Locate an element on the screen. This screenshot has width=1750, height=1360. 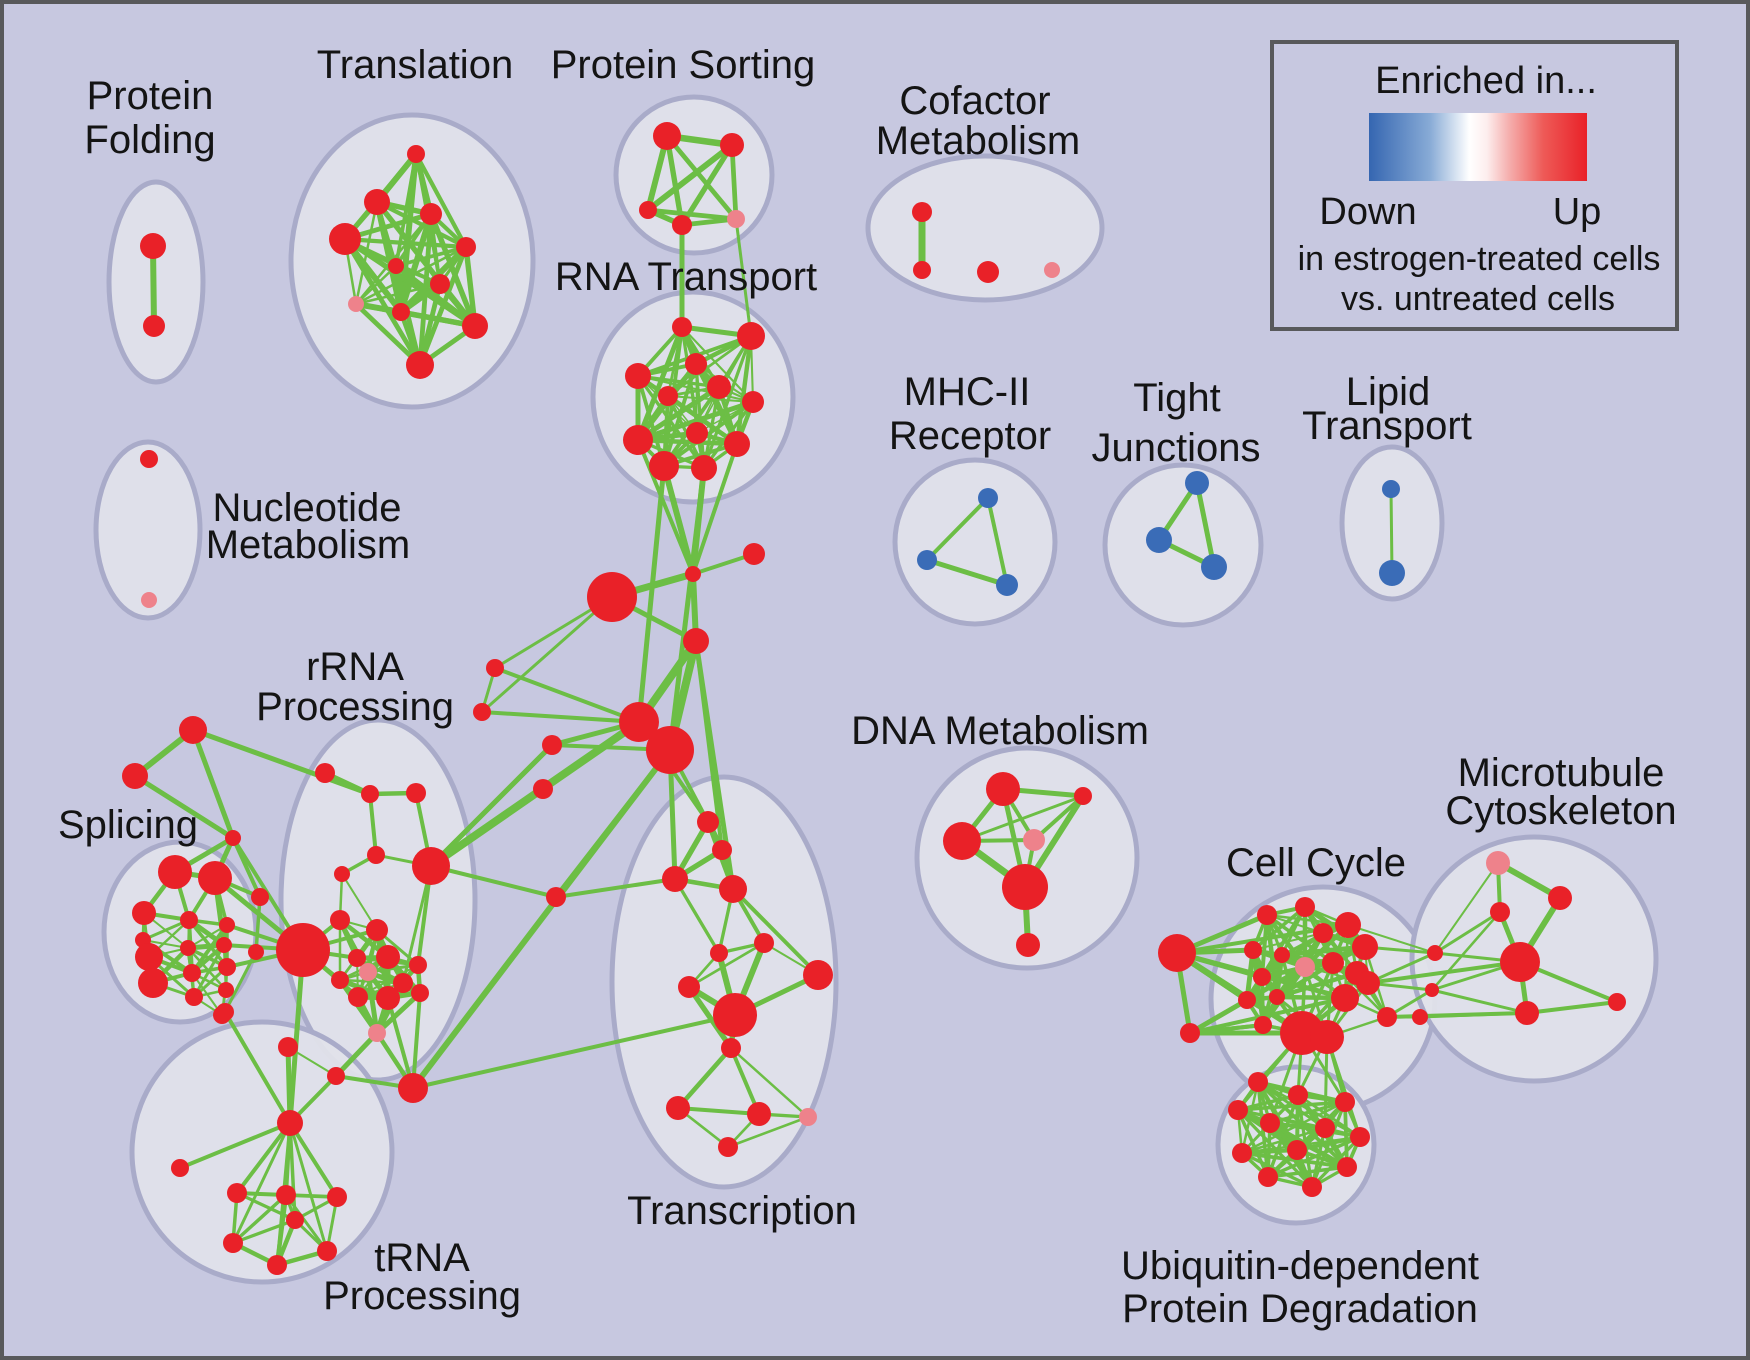
lipid-transport-edge is located at coordinates (1391, 531).